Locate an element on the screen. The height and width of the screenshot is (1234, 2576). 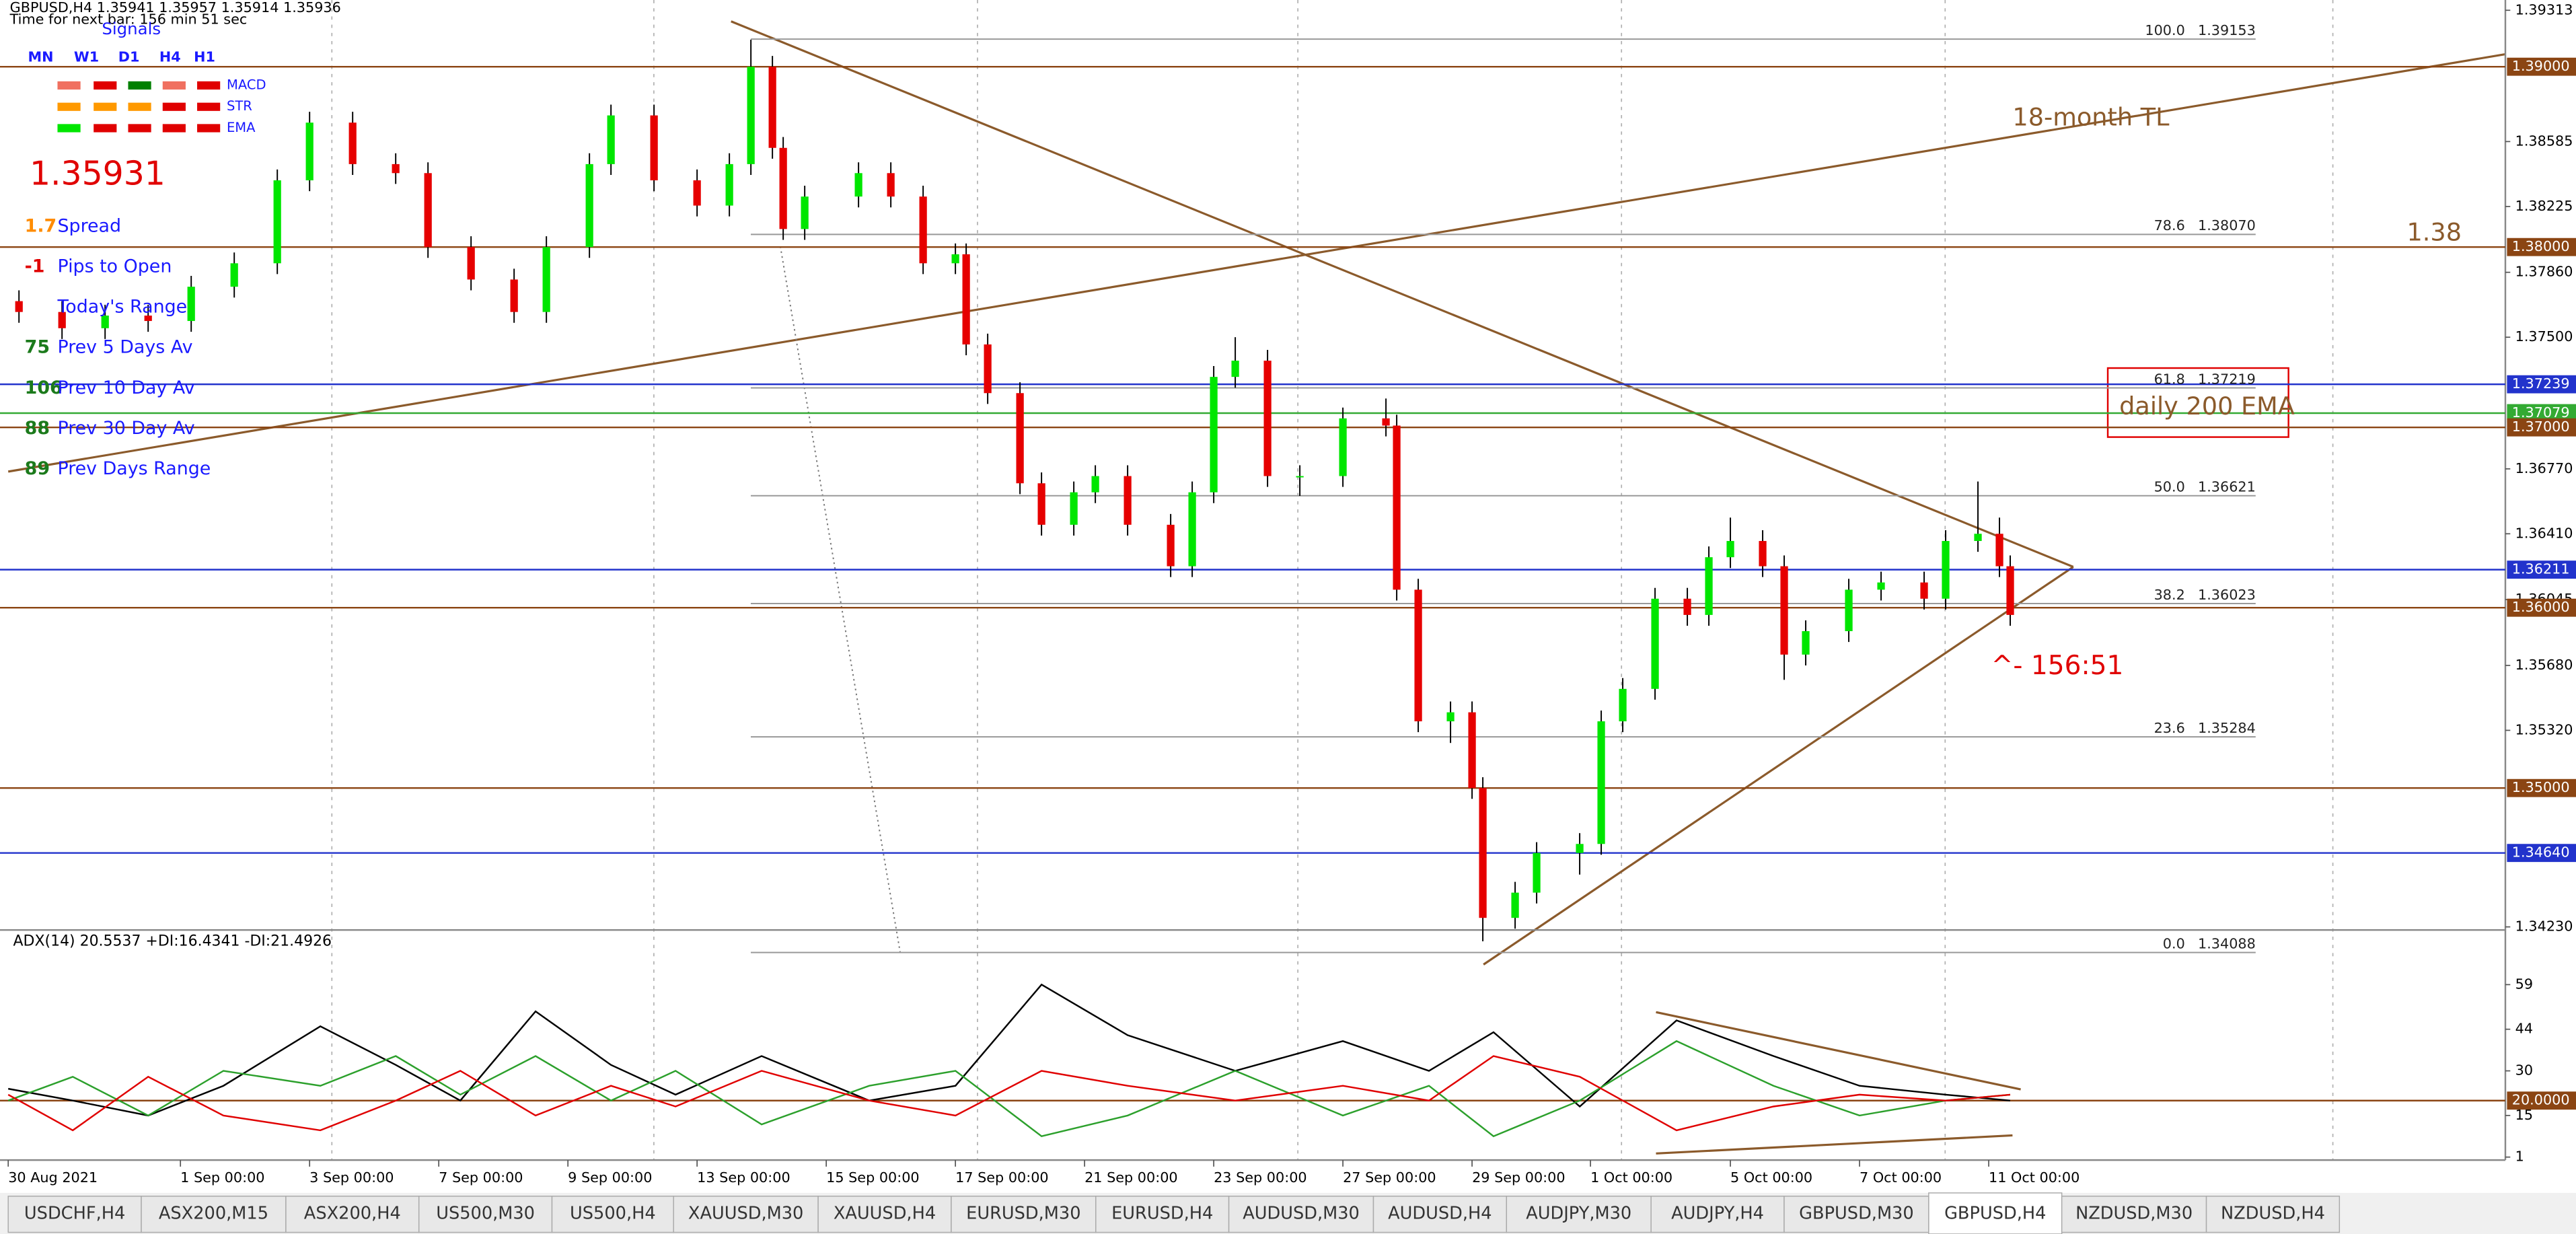
y-tick-label: 1.36770 is located at coordinates (2544, 468).